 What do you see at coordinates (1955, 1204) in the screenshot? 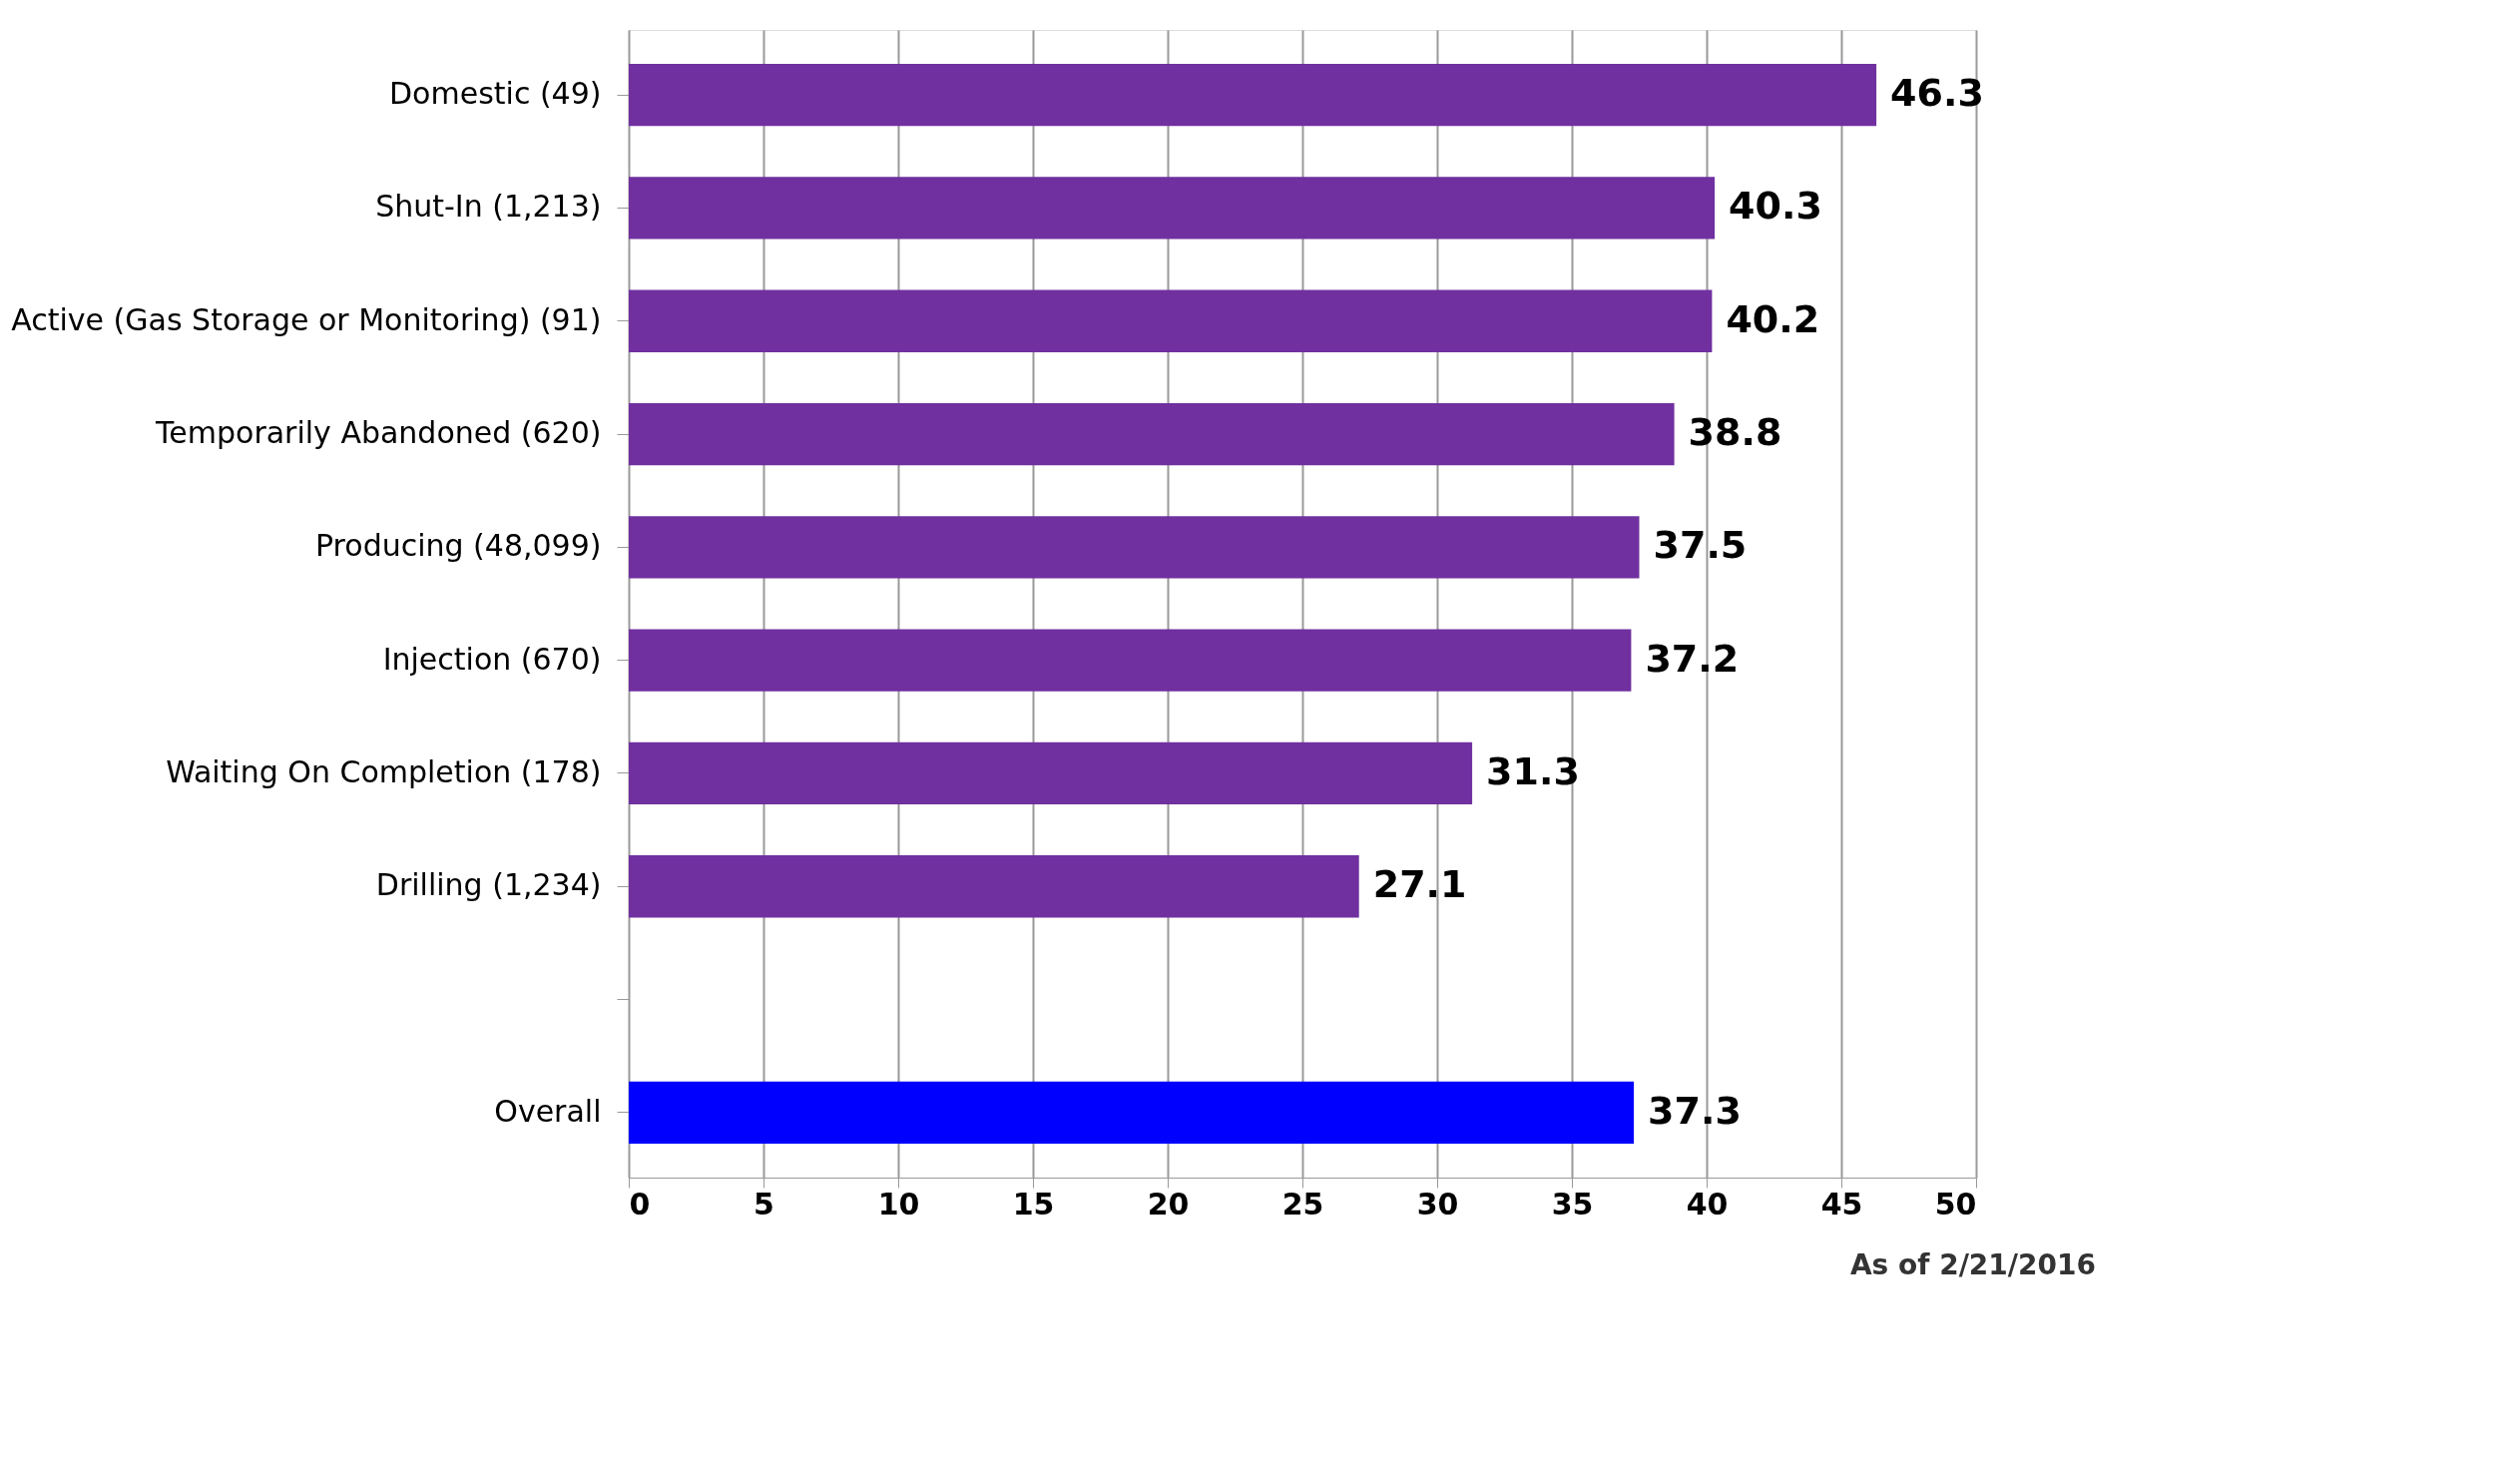
I see `x-tick-label: 50` at bounding box center [1955, 1204].